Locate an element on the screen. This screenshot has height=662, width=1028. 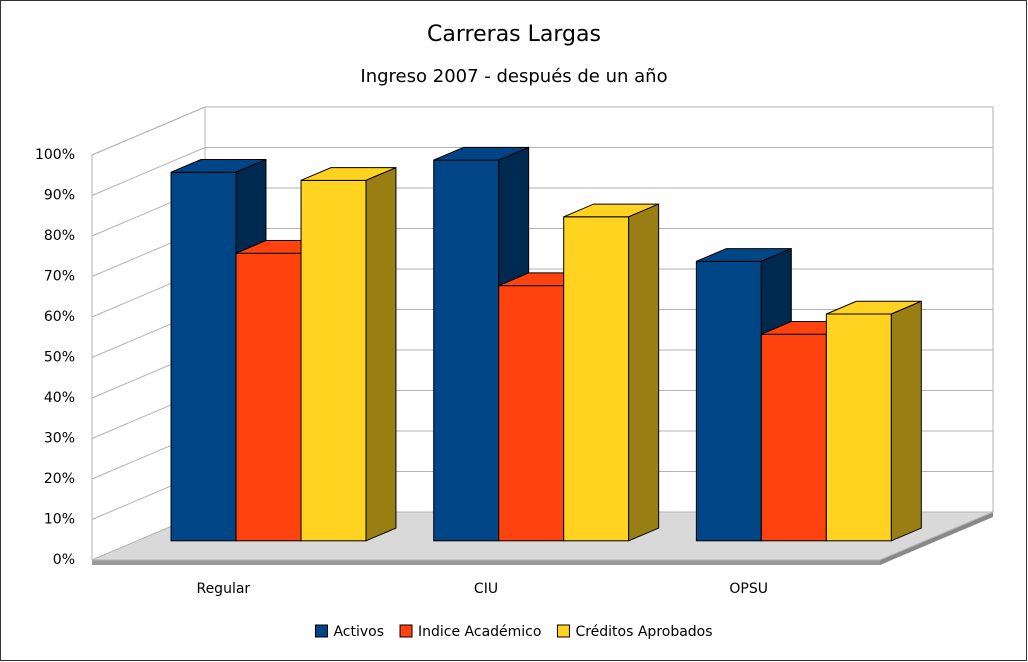
y-tick-label: 100% is located at coordinates (55, 155).